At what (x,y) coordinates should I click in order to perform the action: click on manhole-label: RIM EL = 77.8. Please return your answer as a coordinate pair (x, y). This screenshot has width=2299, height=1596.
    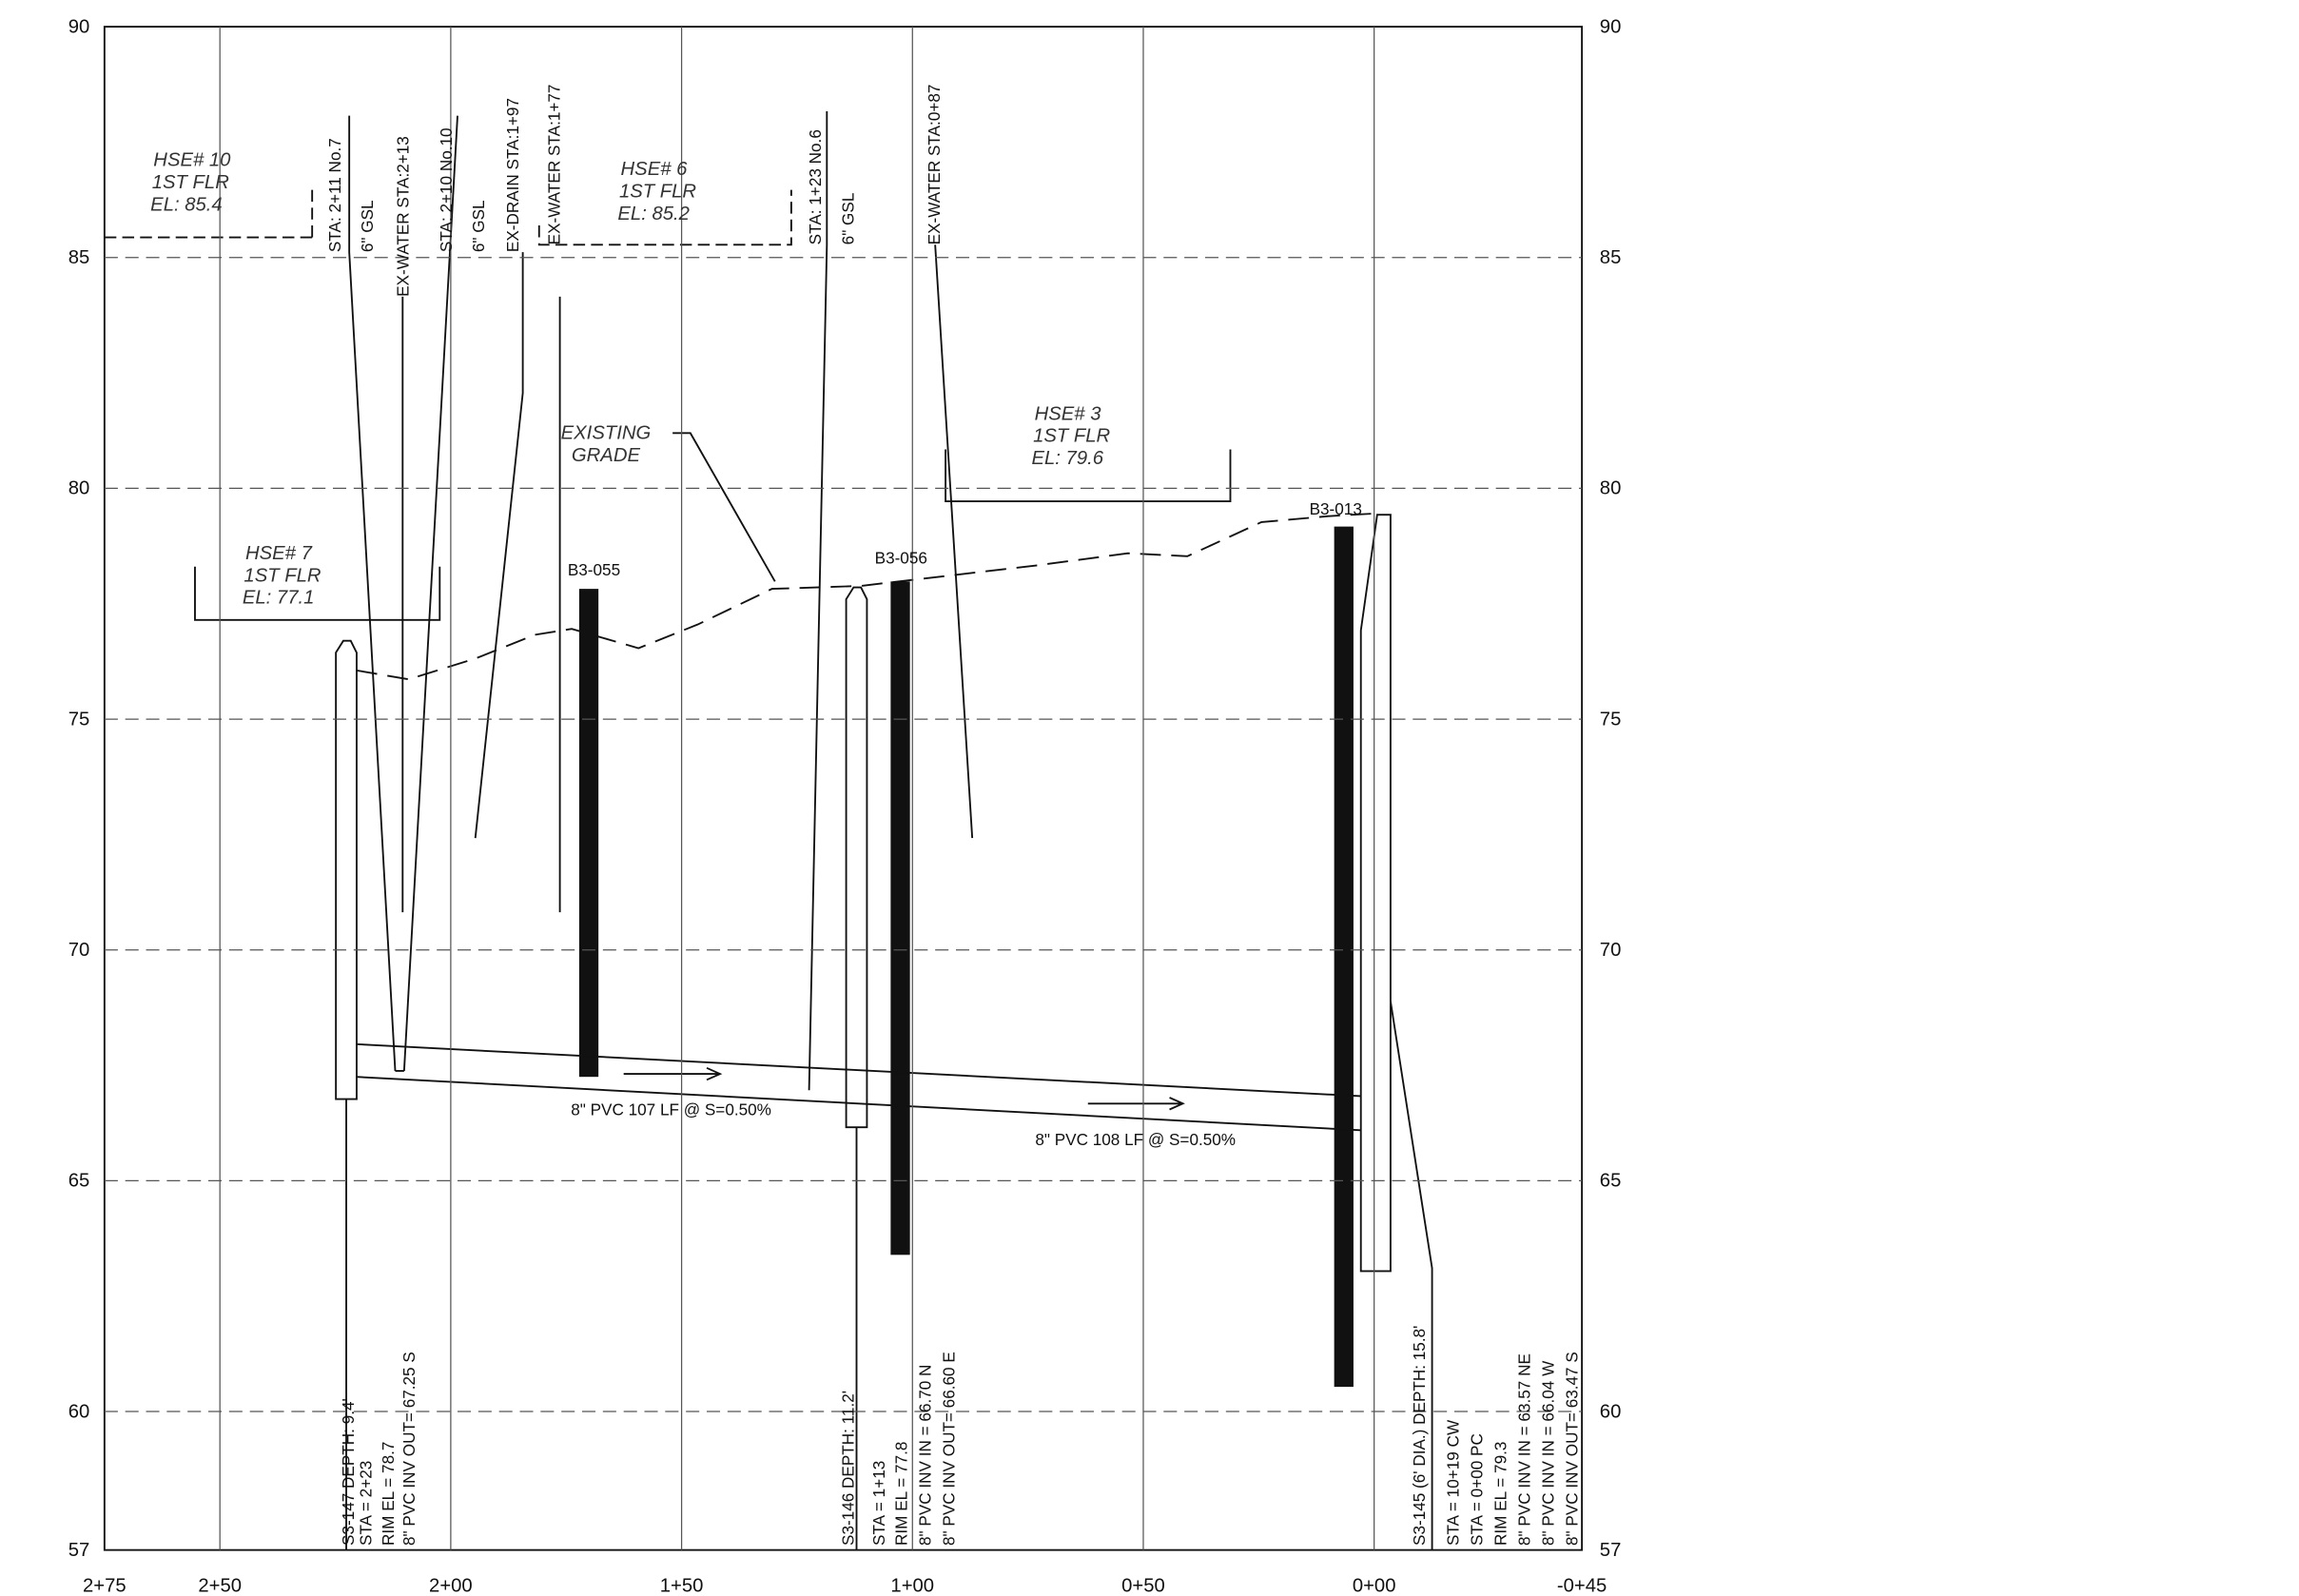
    Looking at the image, I should click on (902, 1494).